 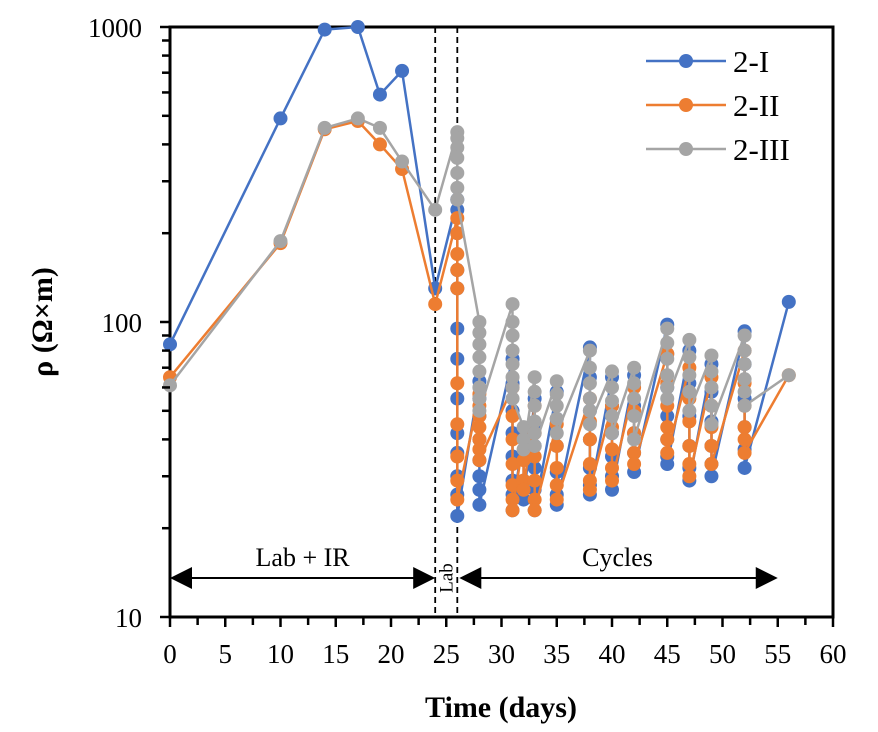 What do you see at coordinates (501, 654) in the screenshot?
I see `x-tick-label: 30` at bounding box center [501, 654].